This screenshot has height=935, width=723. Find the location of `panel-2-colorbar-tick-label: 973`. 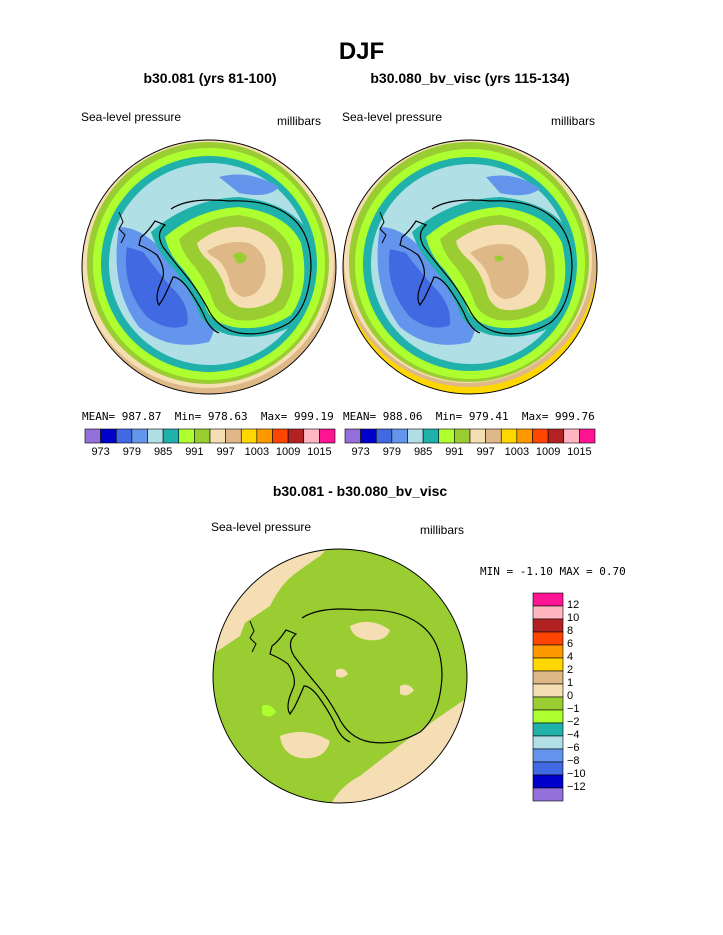

panel-2-colorbar-tick-label: 973 is located at coordinates (360, 452).